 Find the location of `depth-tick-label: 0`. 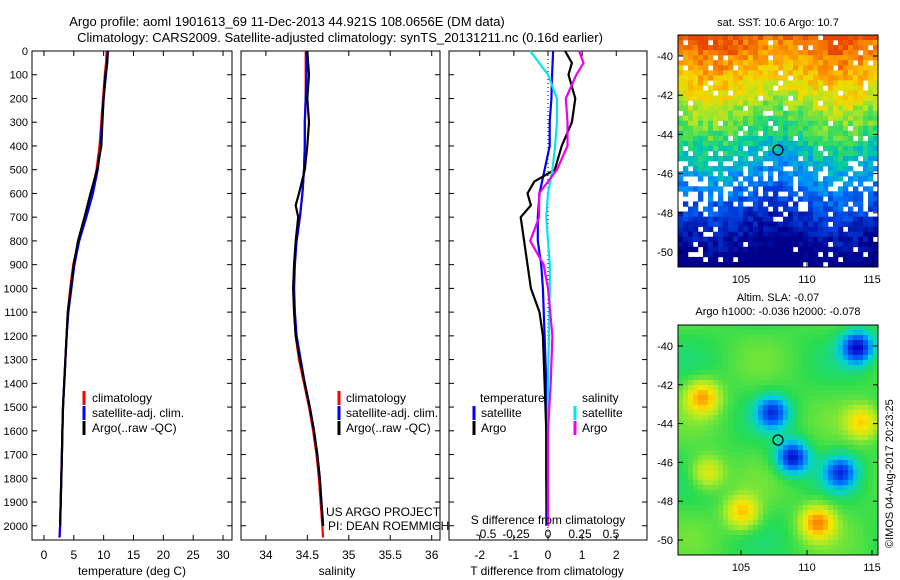

depth-tick-label: 0 is located at coordinates (25, 52).